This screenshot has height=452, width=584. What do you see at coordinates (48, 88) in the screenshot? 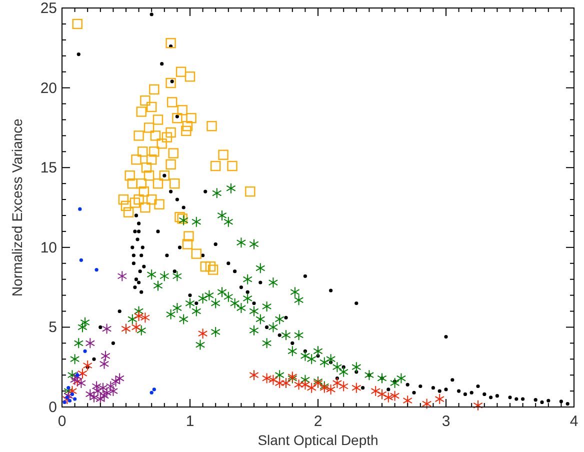
I see `y-tick-label: 20` at bounding box center [48, 88].